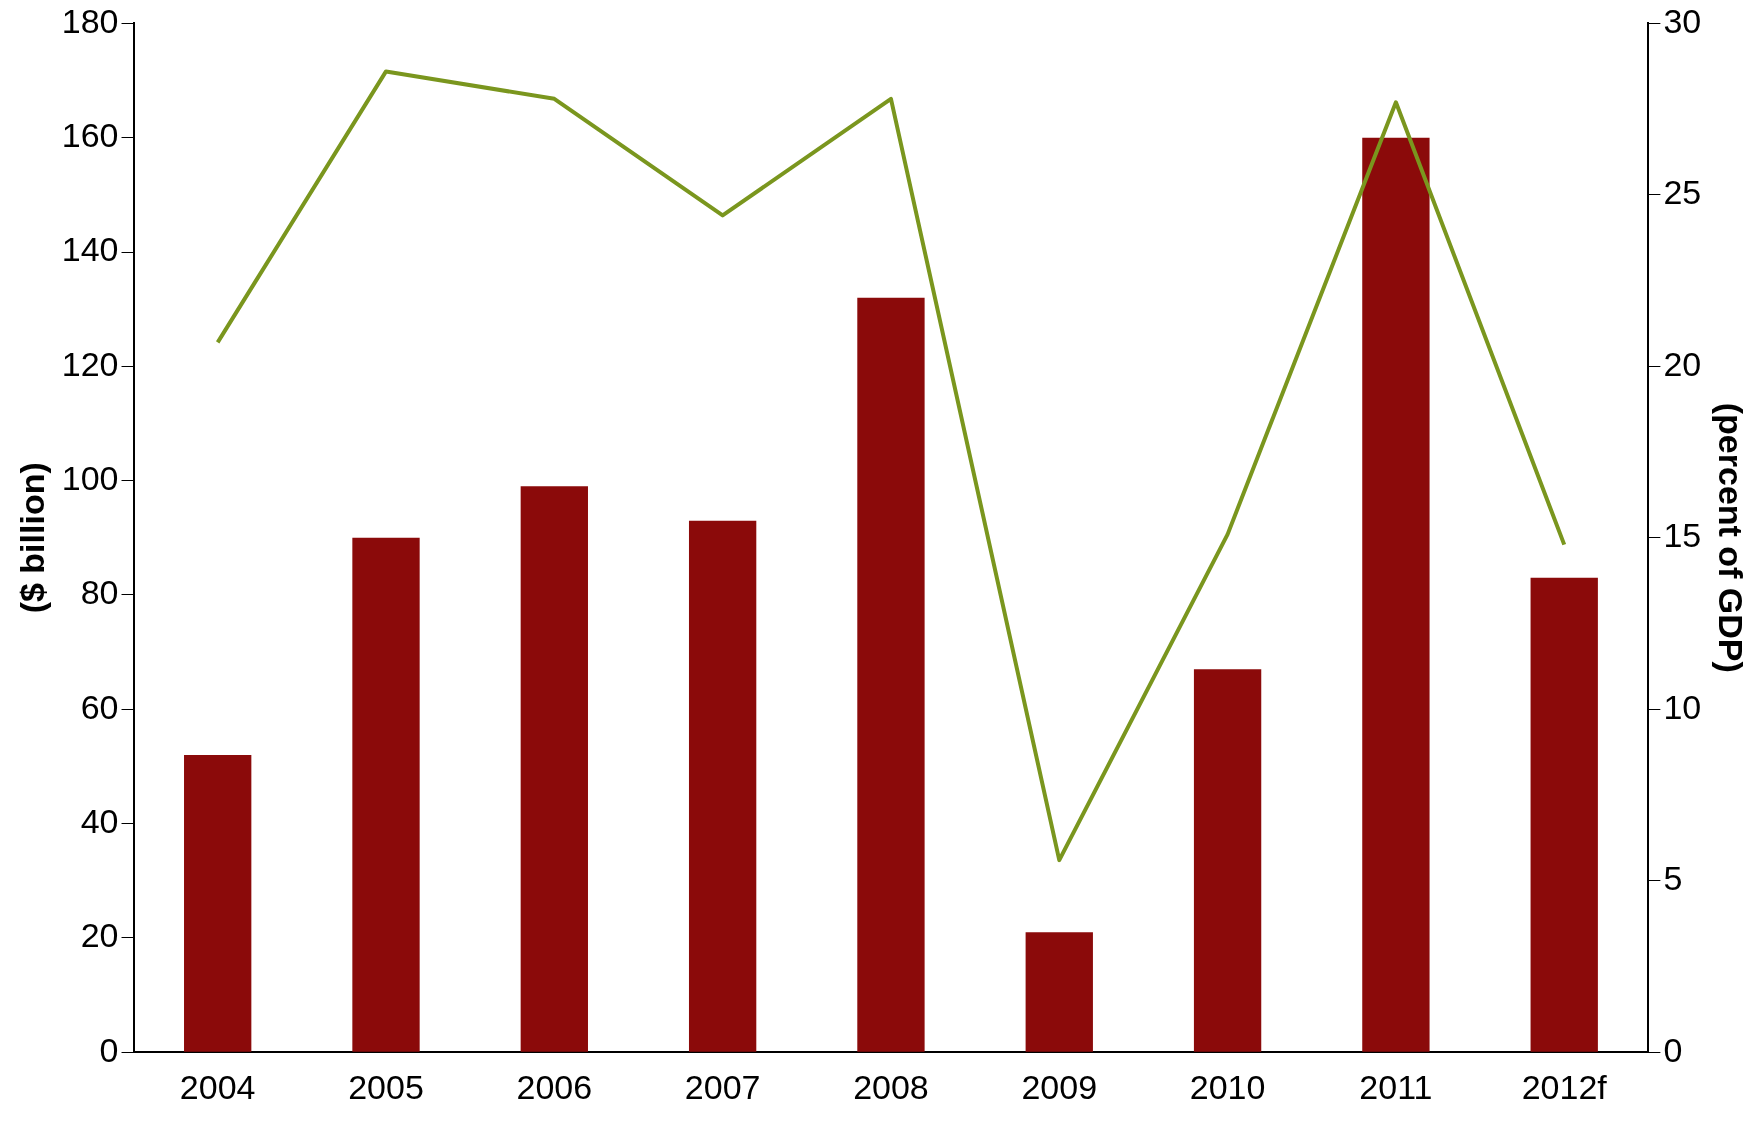 Image resolution: width=1763 pixels, height=1123 pixels. What do you see at coordinates (1396, 1086) in the screenshot?
I see `x-tick-label: 2011` at bounding box center [1396, 1086].